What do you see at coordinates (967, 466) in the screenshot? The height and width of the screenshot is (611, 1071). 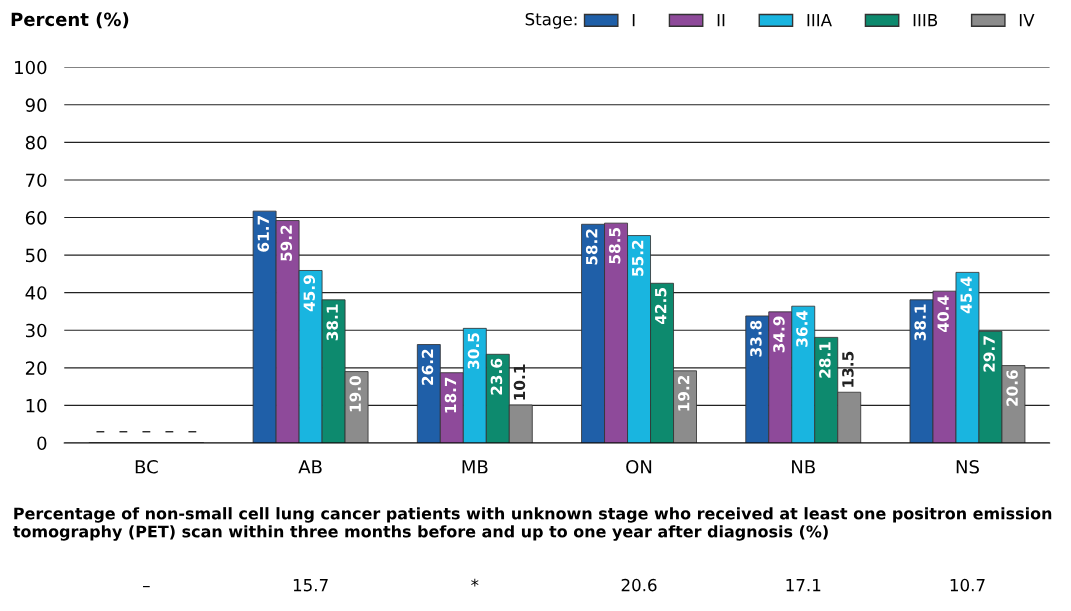 I see `x-tick-label: NS` at bounding box center [967, 466].